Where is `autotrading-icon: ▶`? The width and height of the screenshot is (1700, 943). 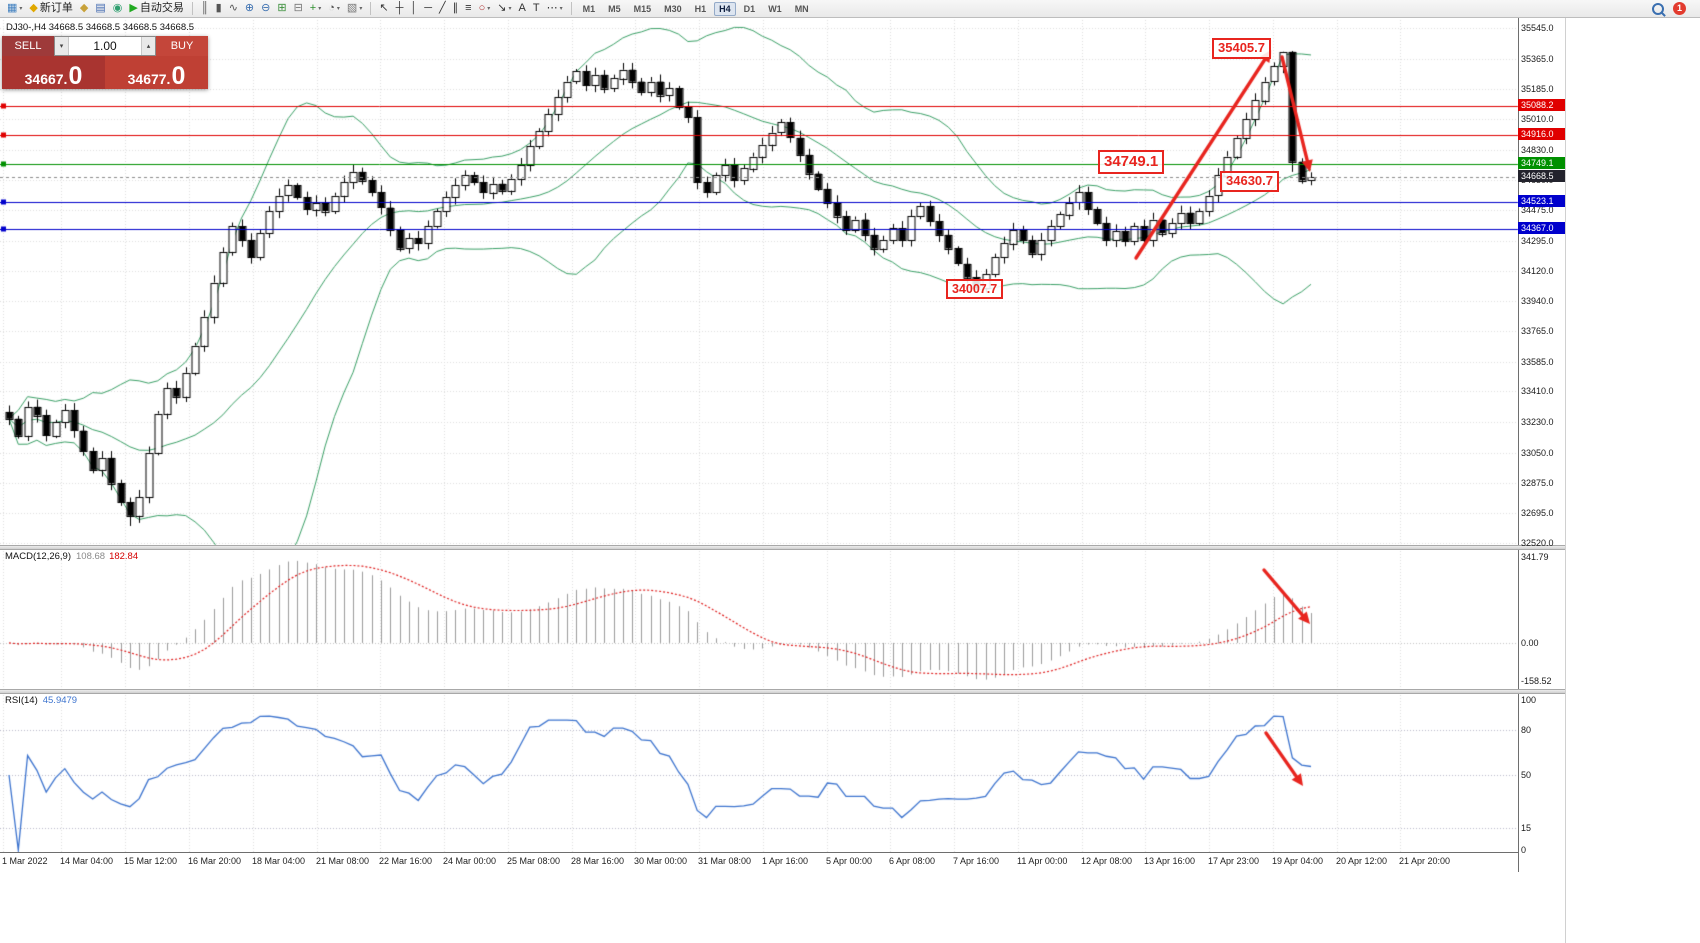 autotrading-icon: ▶ is located at coordinates (133, 8).